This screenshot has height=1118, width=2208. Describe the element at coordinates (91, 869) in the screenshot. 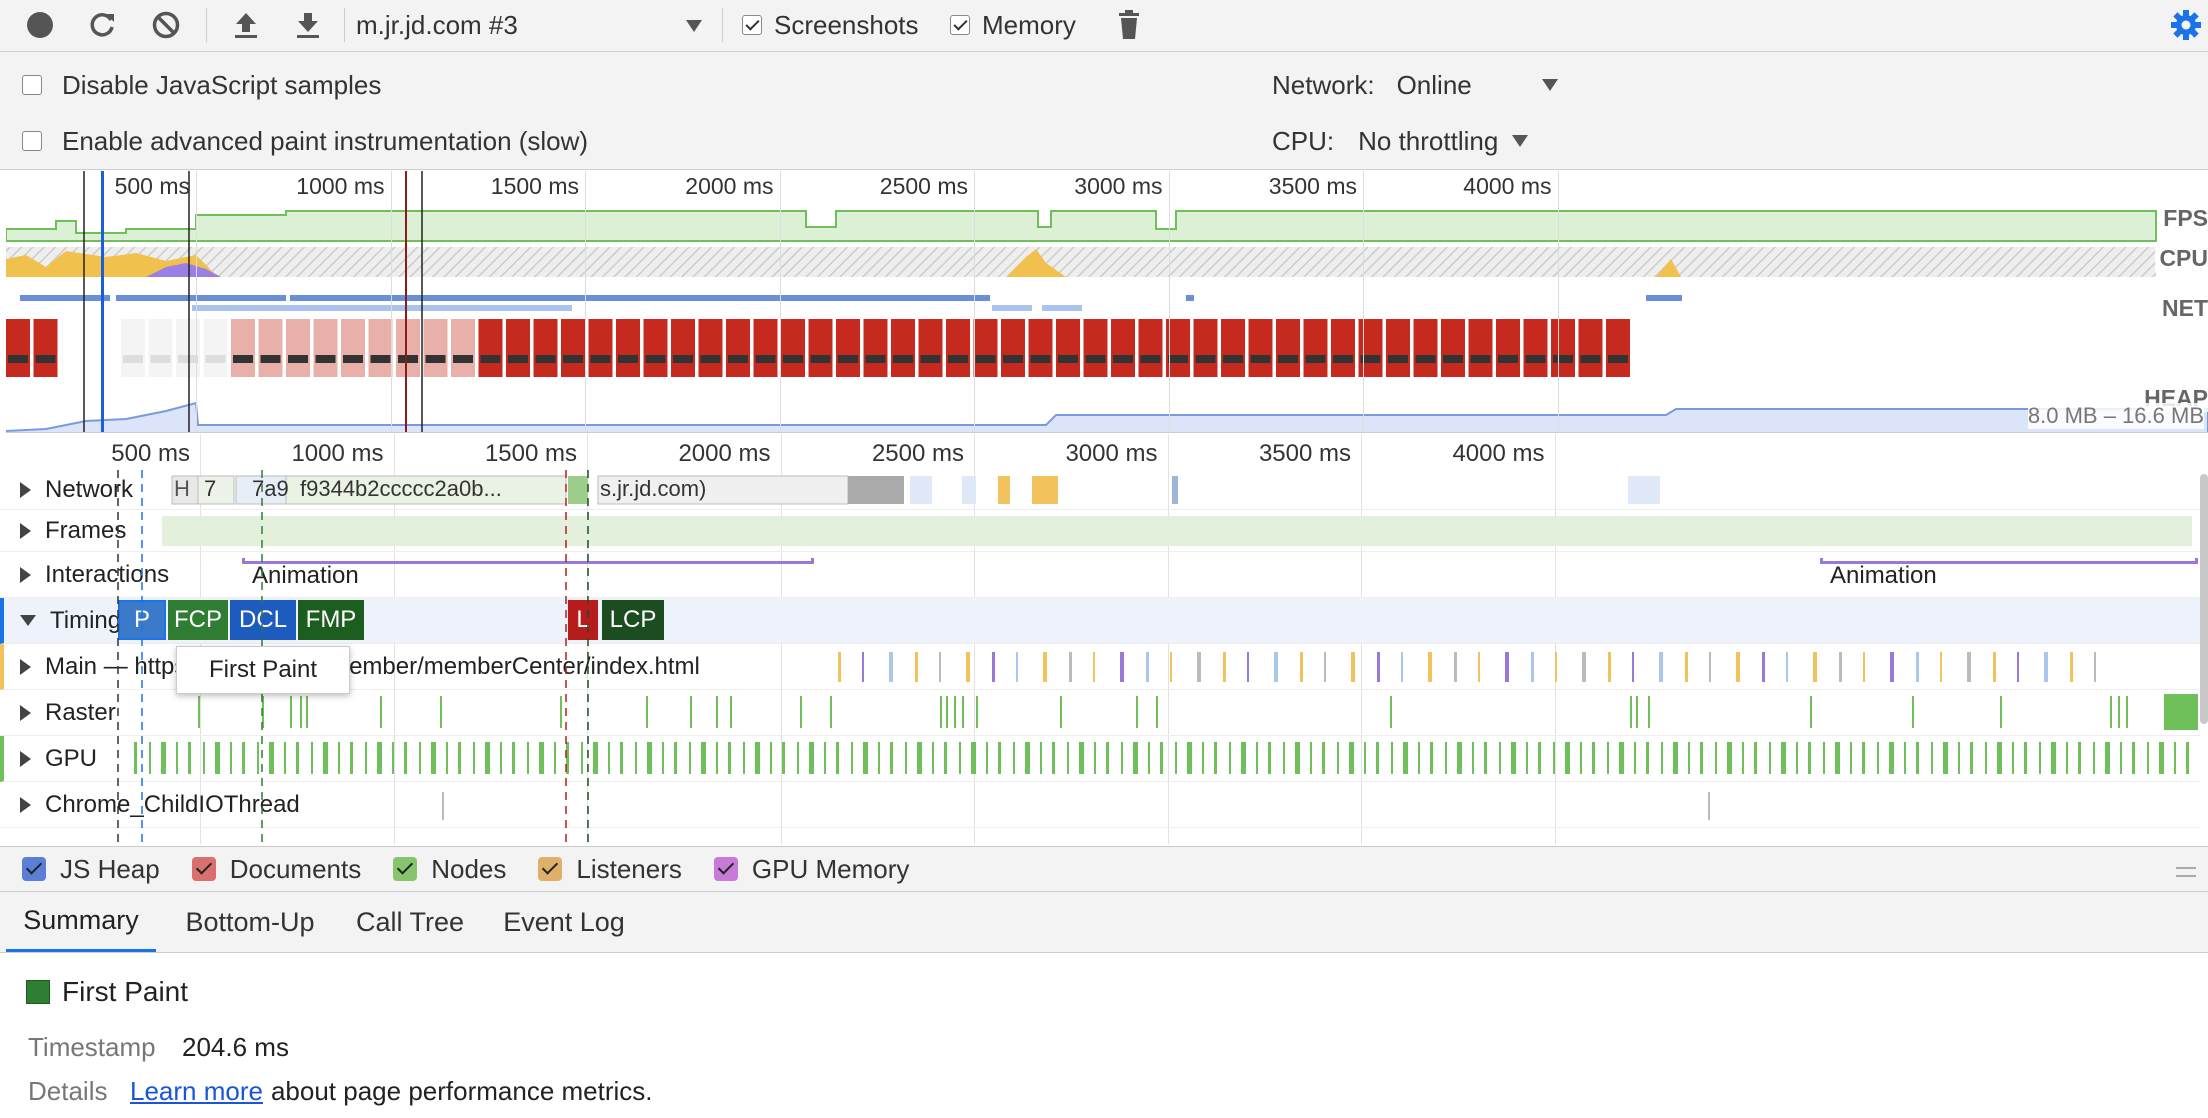

I see `counter-js-heap: JS Heap` at that location.